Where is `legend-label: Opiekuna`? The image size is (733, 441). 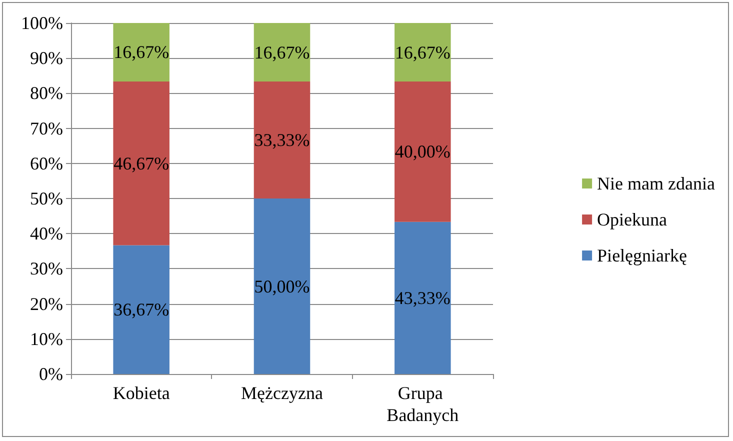 legend-label: Opiekuna is located at coordinates (632, 220).